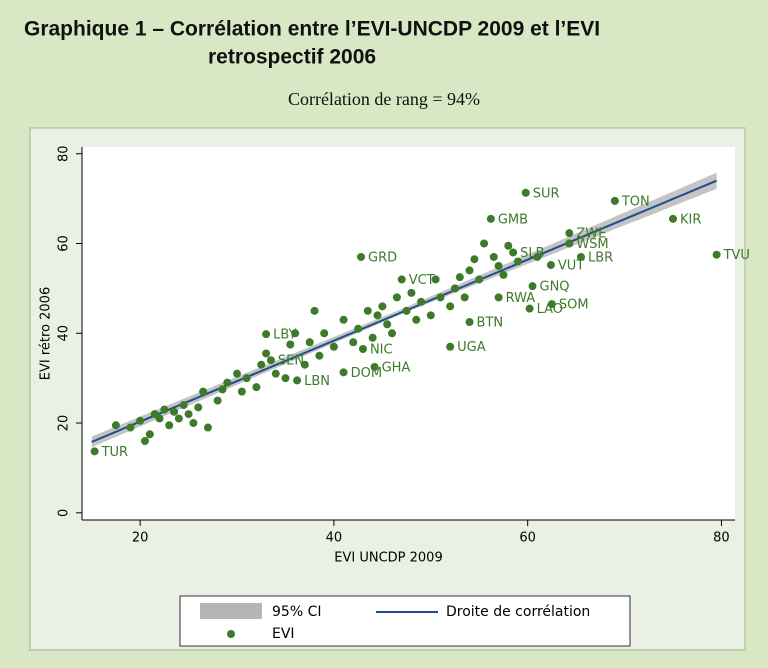 This screenshot has width=768, height=668. I want to click on point-label: LBY, so click(284, 335).